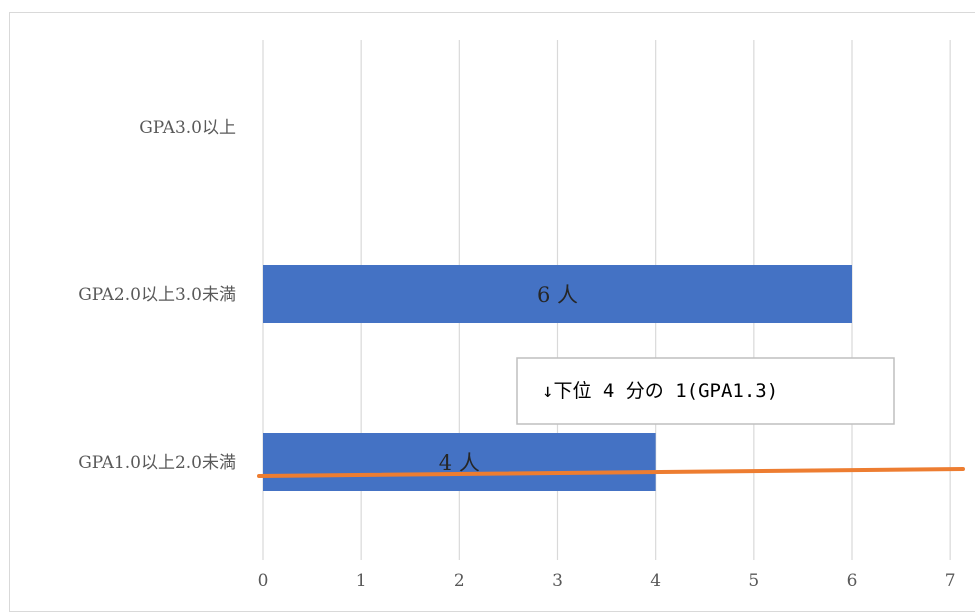 The image size is (975, 612). What do you see at coordinates (508, 379) in the screenshot?
I see `data-labels: 6 人 4 人` at bounding box center [508, 379].